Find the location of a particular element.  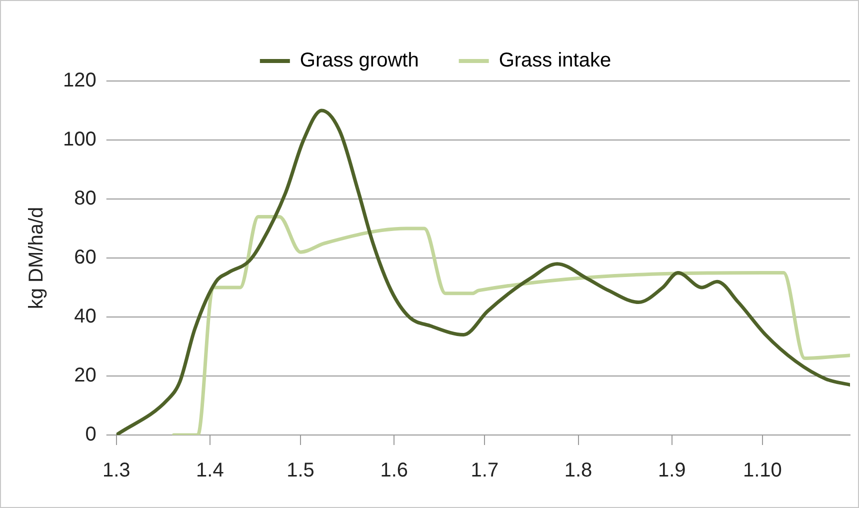

y-tick-label: 100 is located at coordinates (79, 139).